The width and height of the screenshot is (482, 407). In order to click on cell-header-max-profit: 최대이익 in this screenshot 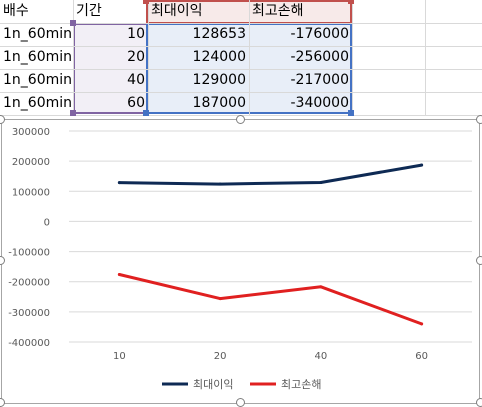, I will do `click(177, 11)`.